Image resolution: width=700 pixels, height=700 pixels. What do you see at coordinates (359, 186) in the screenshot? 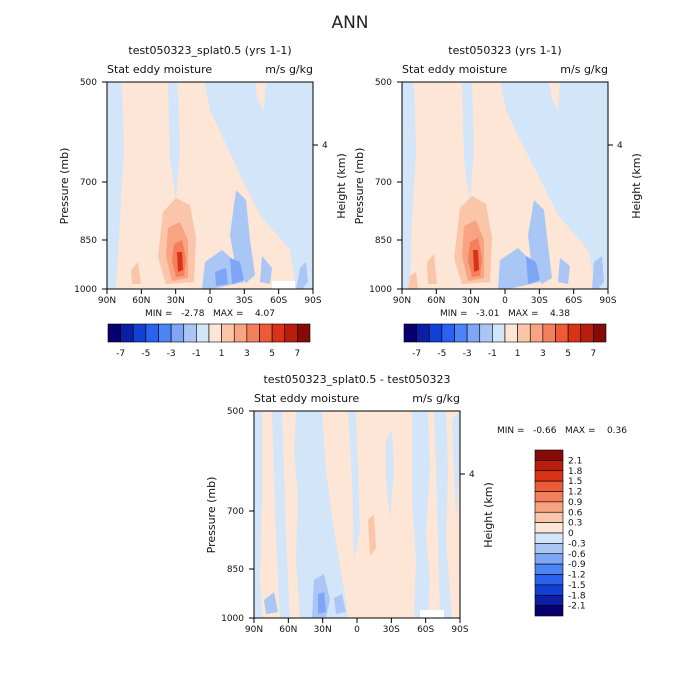
I see `panel-2-ylabel: Pressure (mb)` at bounding box center [359, 186].